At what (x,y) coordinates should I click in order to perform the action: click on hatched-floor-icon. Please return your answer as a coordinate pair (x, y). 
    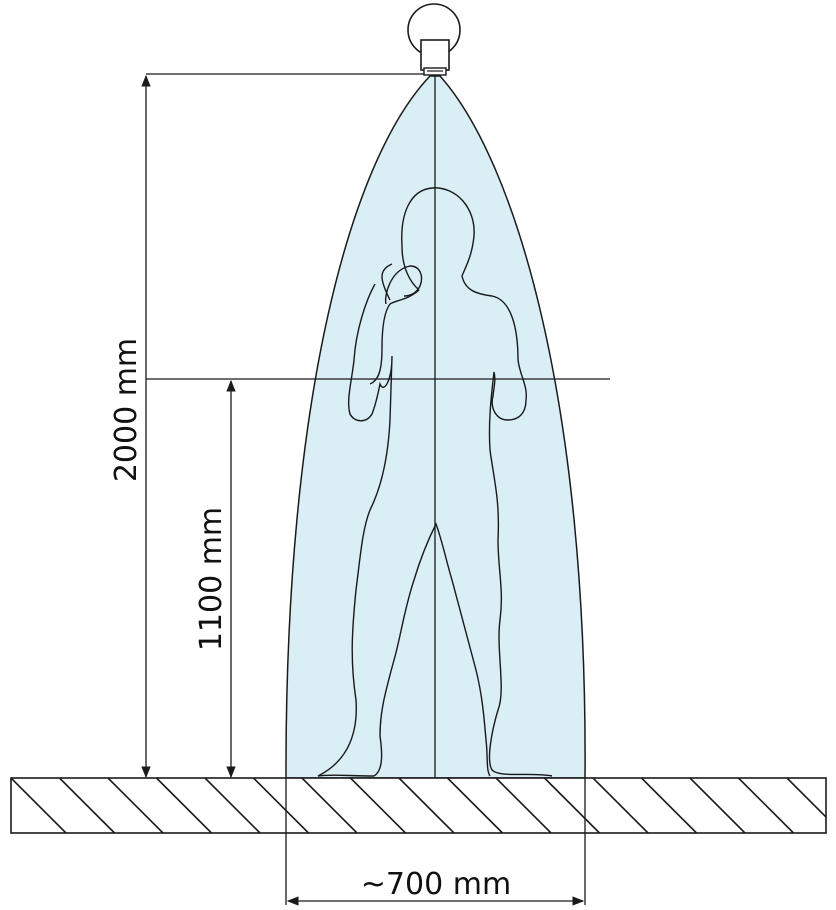
    Looking at the image, I should click on (418, 805).